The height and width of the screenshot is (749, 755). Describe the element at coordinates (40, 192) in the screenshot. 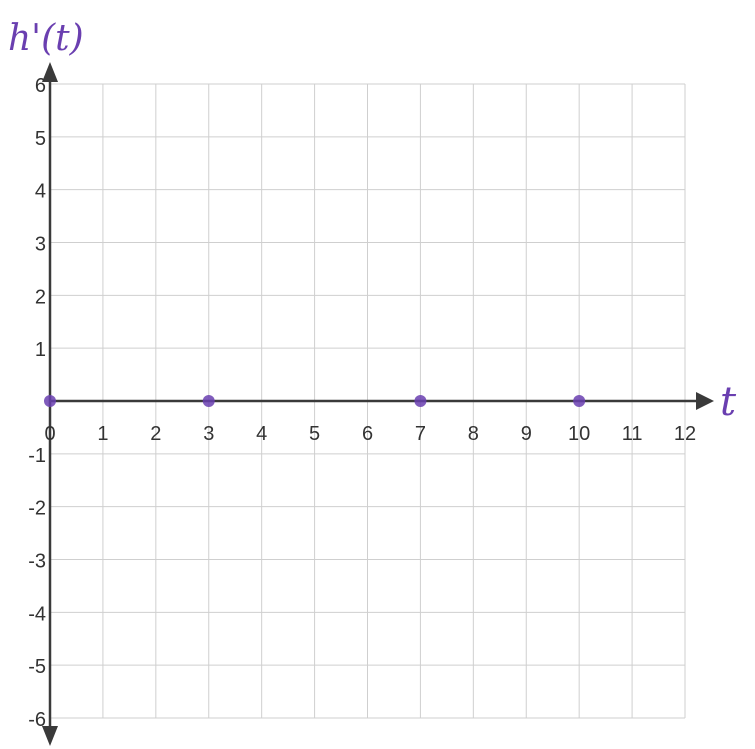

I see `y-tick-label: 4` at that location.